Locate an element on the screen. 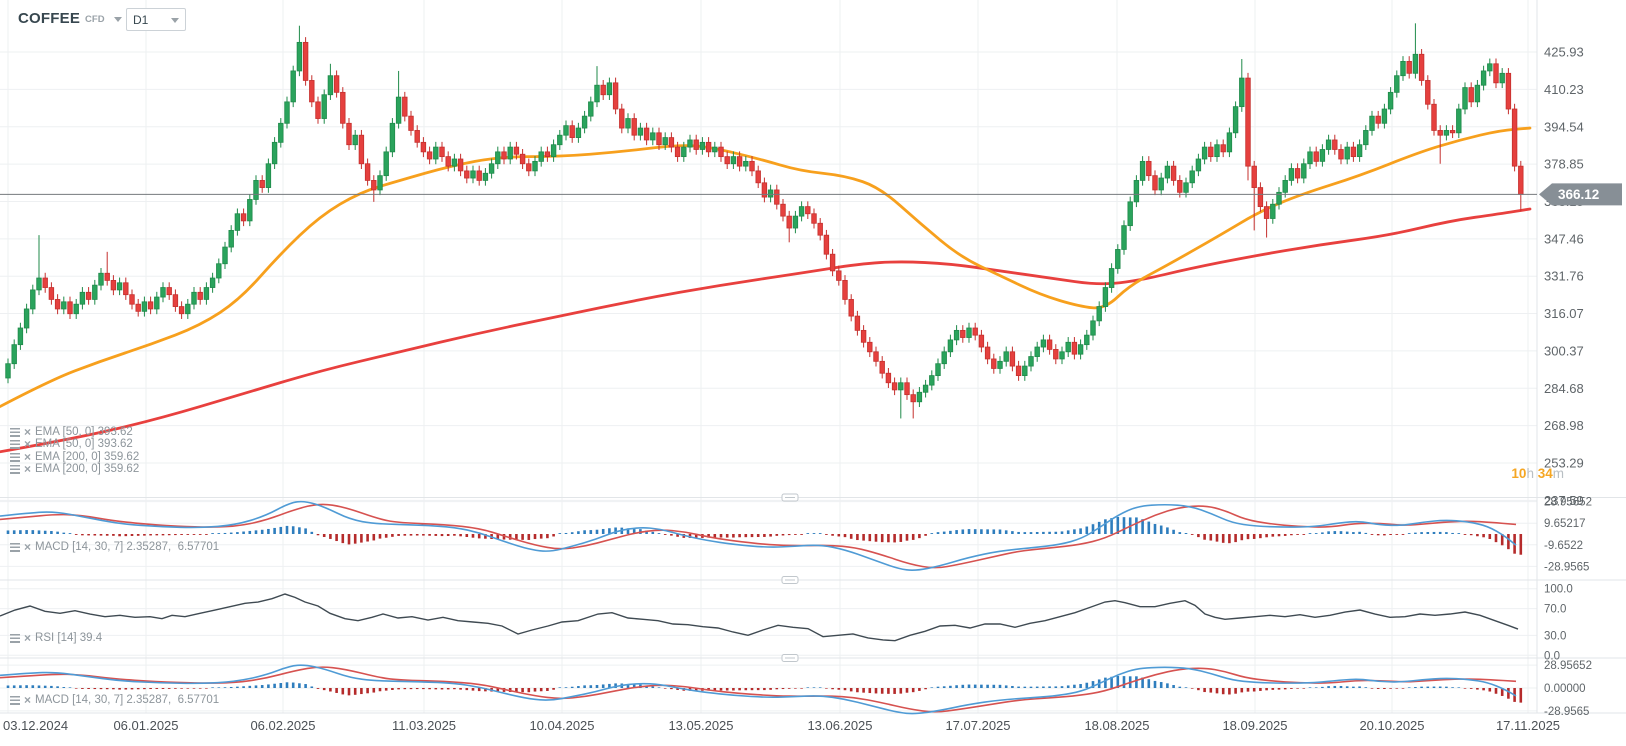  svg-text: 253.29 is located at coordinates (1564, 462).